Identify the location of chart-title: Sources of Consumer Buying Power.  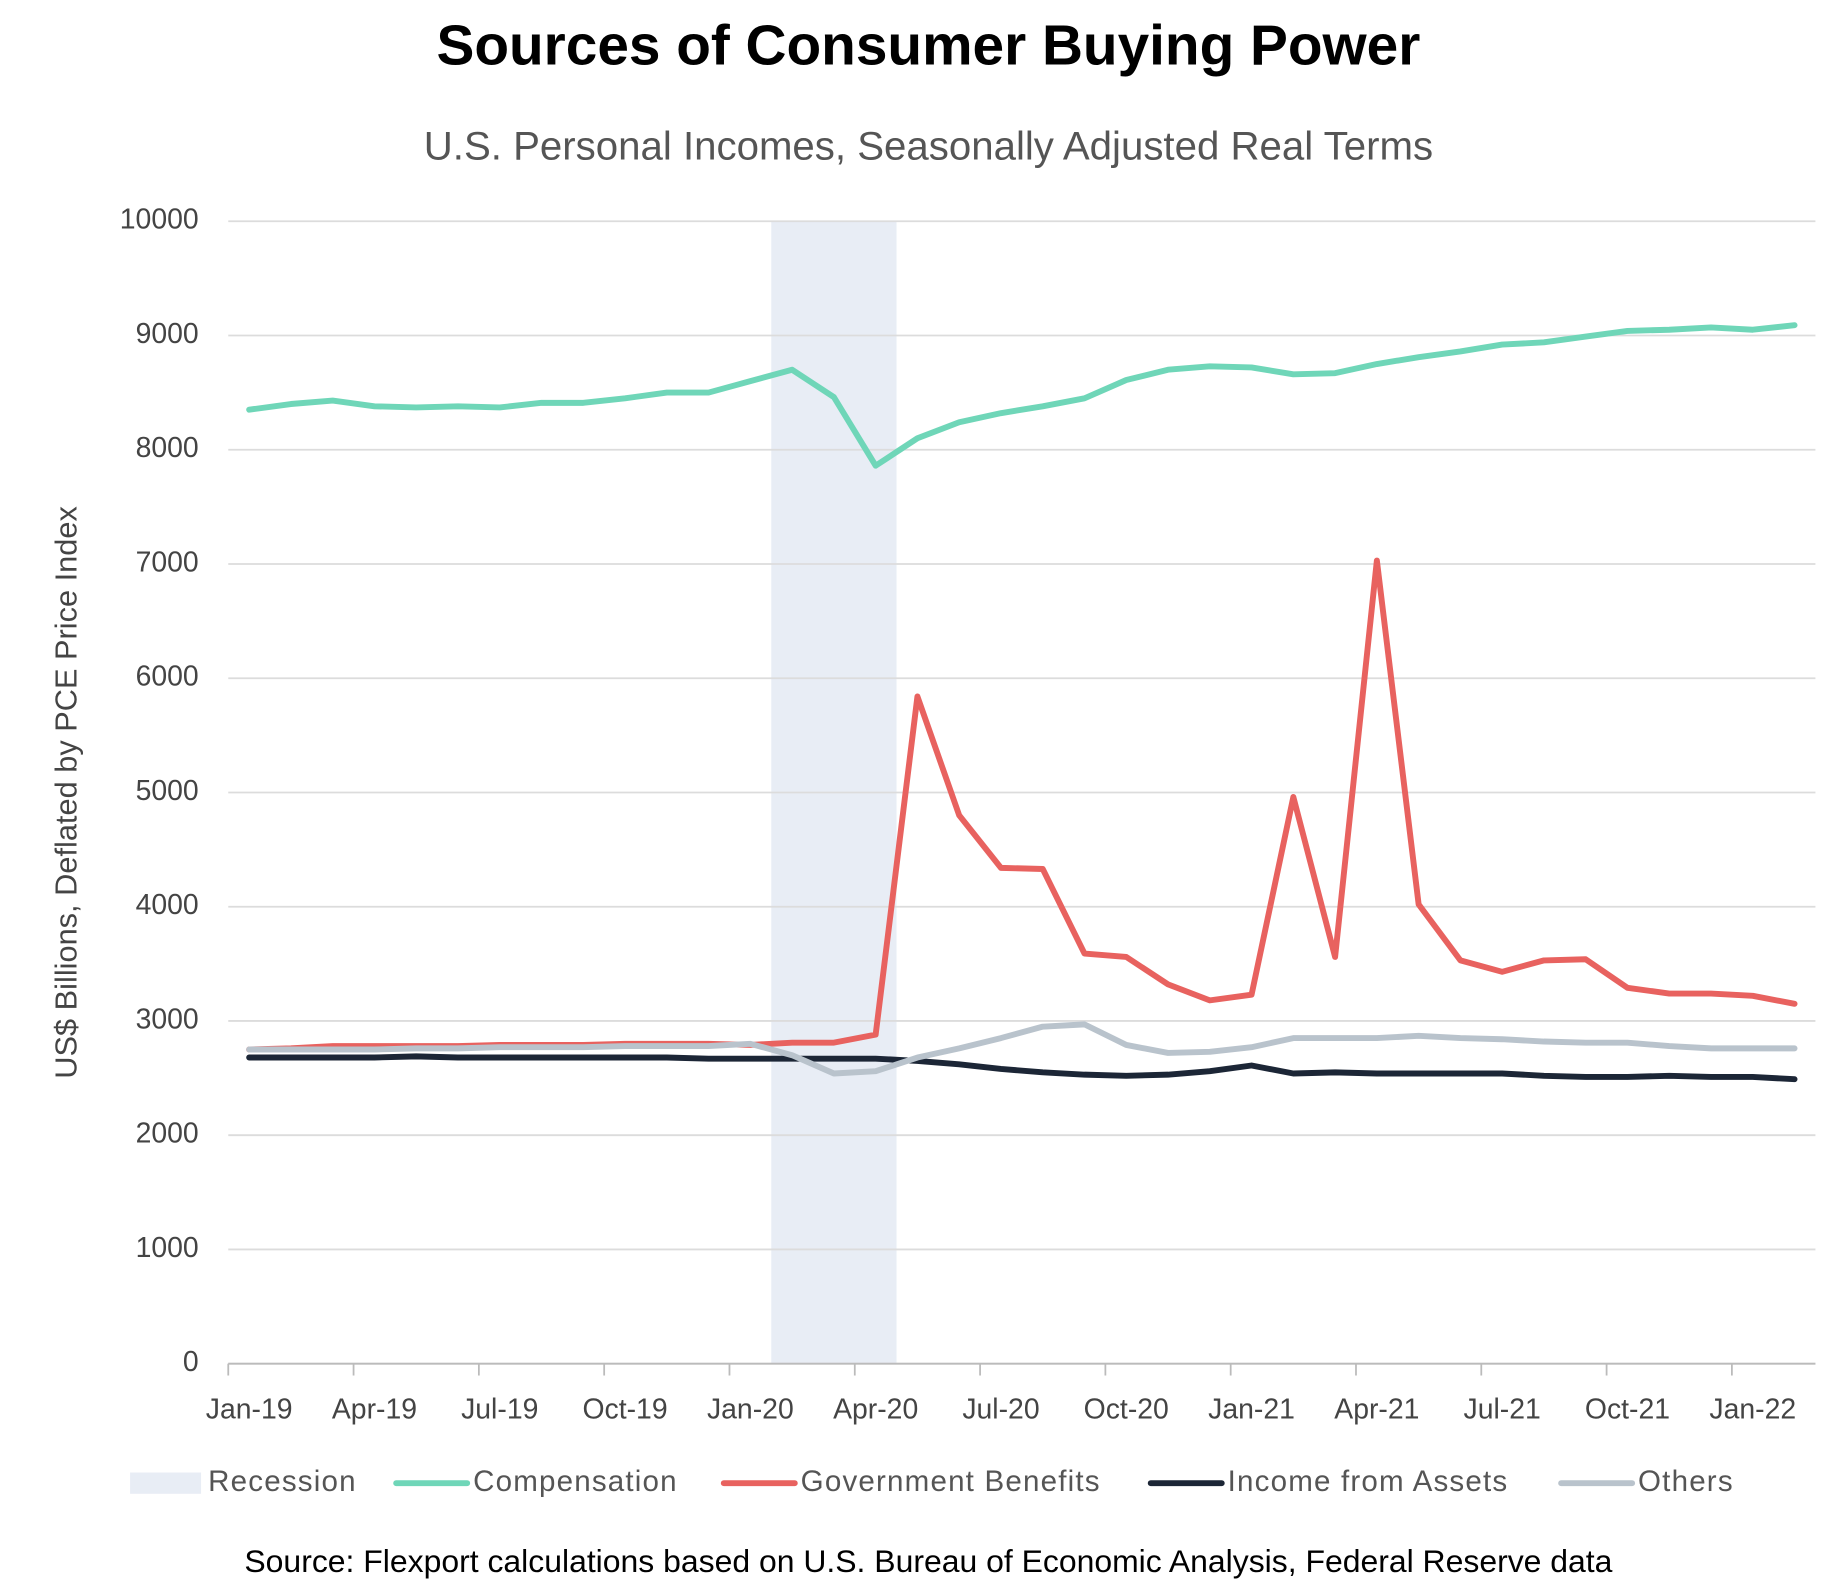
(928, 46).